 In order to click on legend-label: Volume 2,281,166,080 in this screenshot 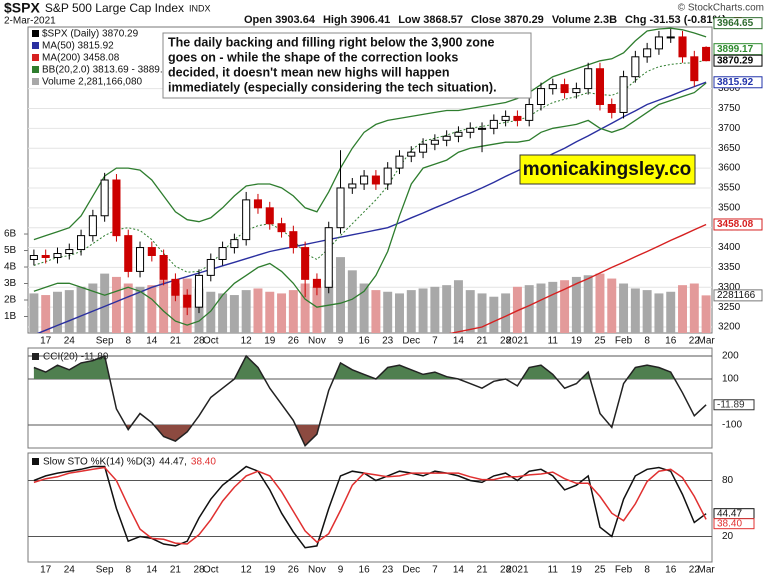, I will do `click(92, 82)`.